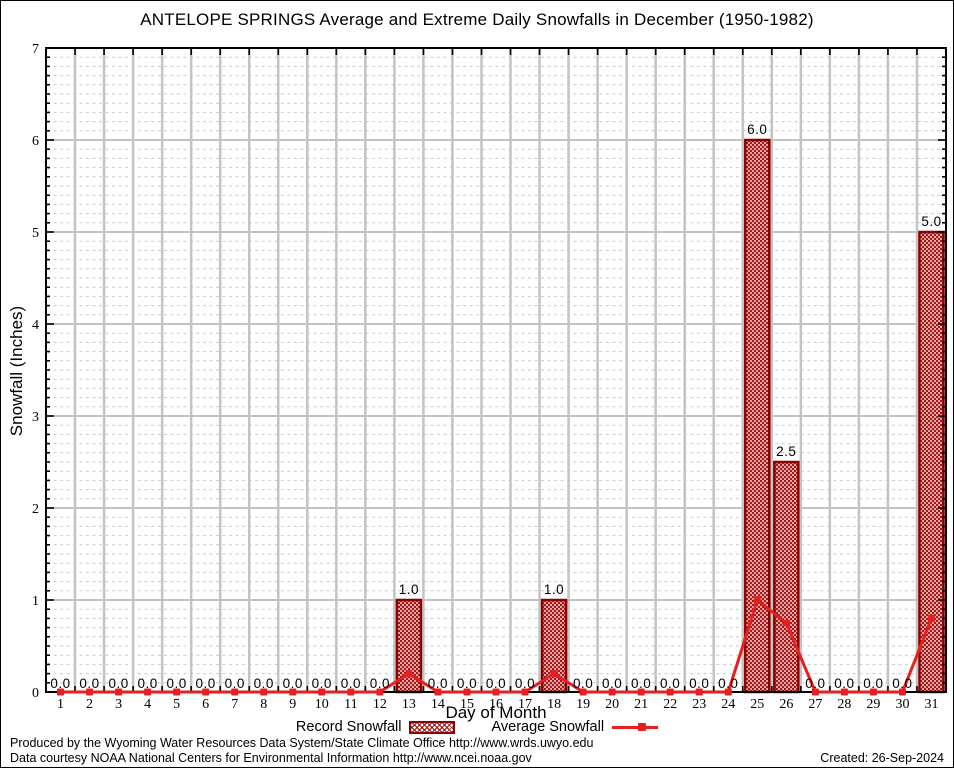 This screenshot has height=768, width=954. What do you see at coordinates (35, 417) in the screenshot?
I see `y-tick-3: 3` at bounding box center [35, 417].